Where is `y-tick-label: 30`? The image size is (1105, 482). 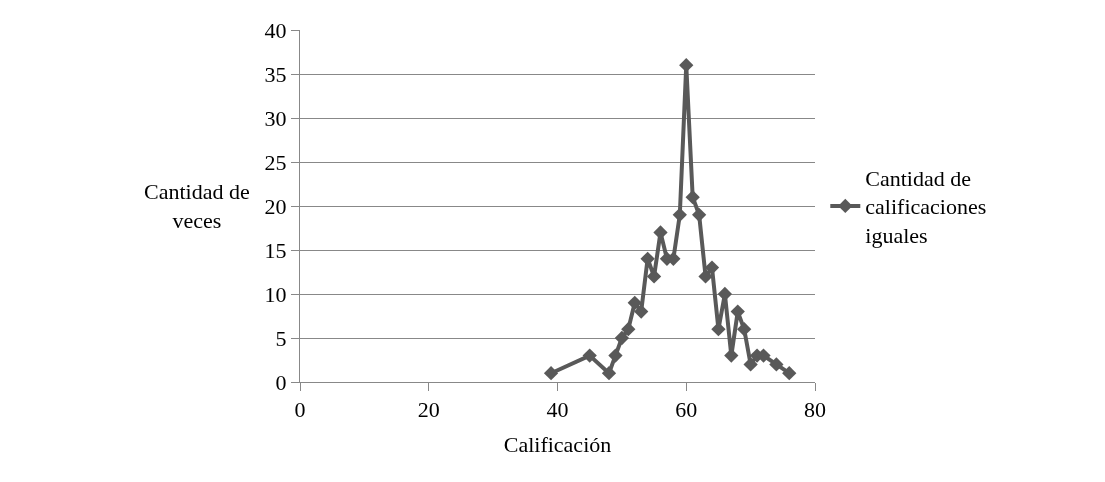 y-tick-label: 30 is located at coordinates (275, 118).